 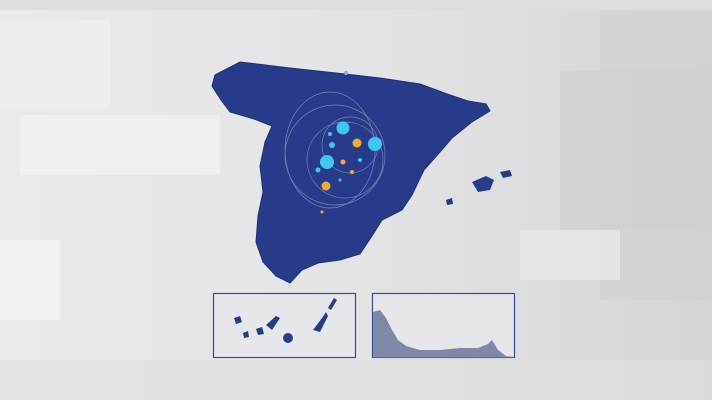 What do you see at coordinates (348, 142) in the screenshot?
I see `dots` at bounding box center [348, 142].